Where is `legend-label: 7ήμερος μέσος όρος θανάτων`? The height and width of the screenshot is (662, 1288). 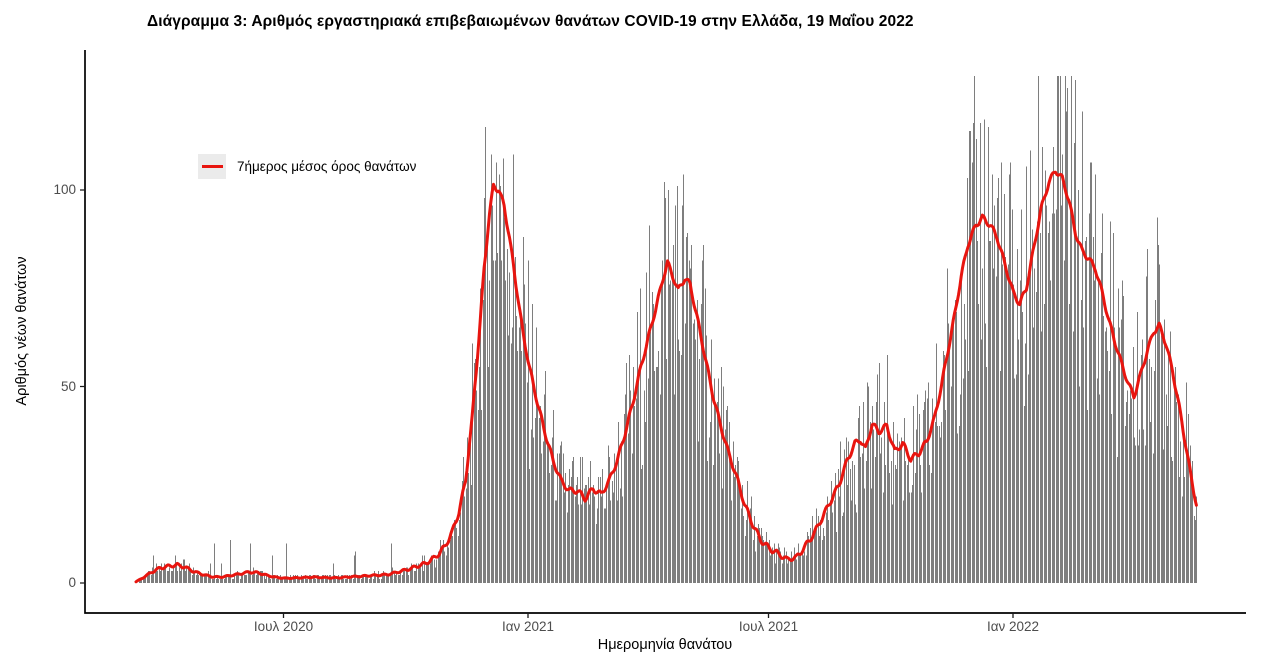
legend-label: 7ήμερος μέσος όρος θανάτων is located at coordinates (327, 166).